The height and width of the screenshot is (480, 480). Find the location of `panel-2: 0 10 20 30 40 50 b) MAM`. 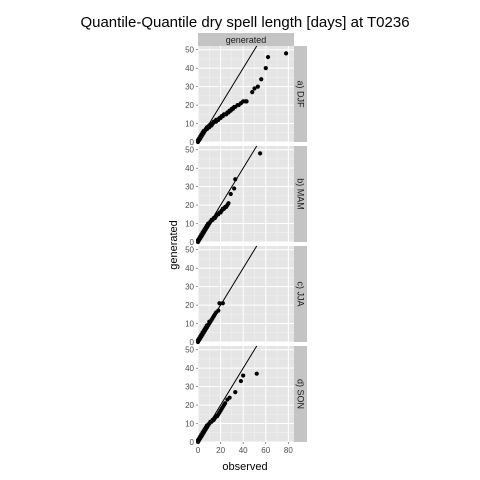

panel-2: 0 10 20 30 40 50 b) MAM is located at coordinates (246, 196).